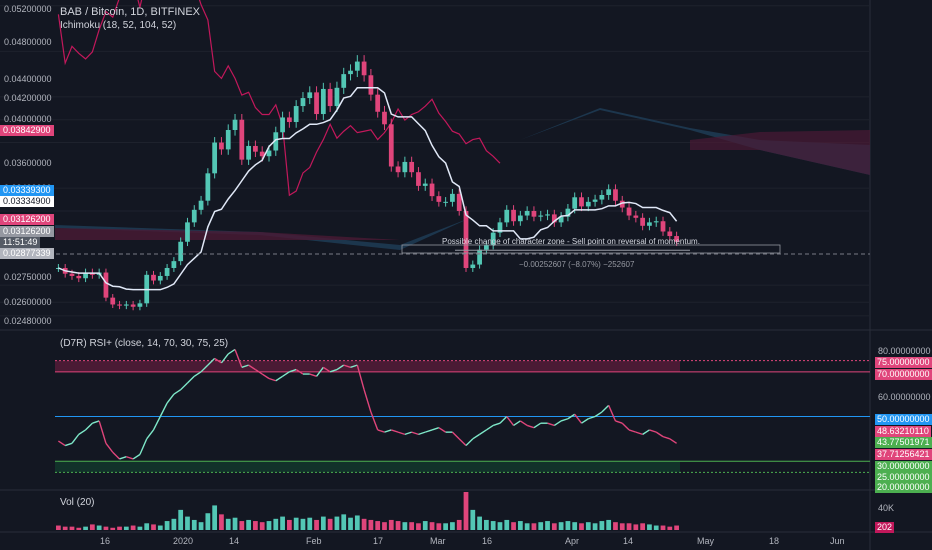 Image resolution: width=932 pixels, height=550 pixels. Describe the element at coordinates (904, 397) in the screenshot. I see `rsi-axis-label: 60.00000000` at that location.